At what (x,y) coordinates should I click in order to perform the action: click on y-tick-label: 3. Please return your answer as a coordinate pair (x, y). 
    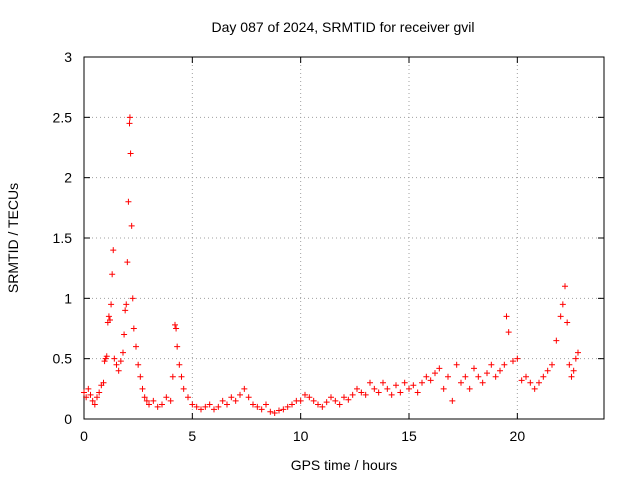
    Looking at the image, I should click on (68, 57).